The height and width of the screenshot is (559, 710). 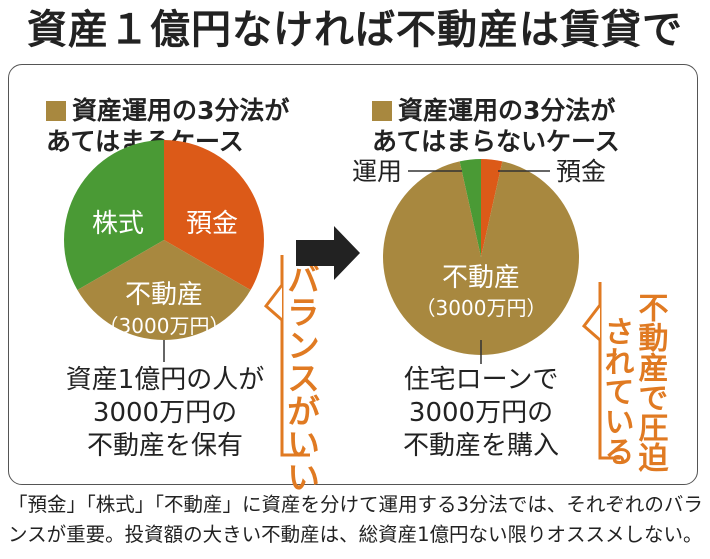 I want to click on right-caption: 住宅ローンで 3000万円の 不動産を購入, so click(x=481, y=413).